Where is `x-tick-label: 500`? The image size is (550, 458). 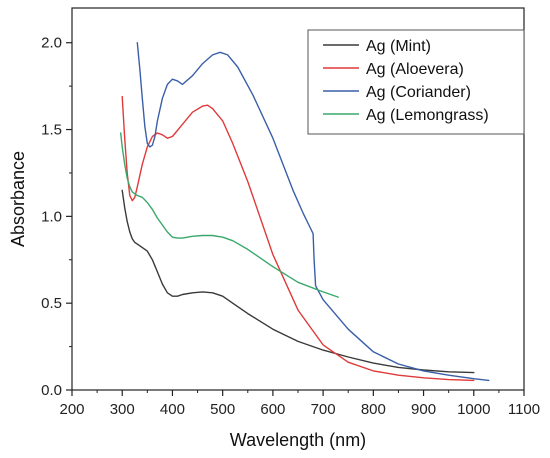 x-tick-label: 500 is located at coordinates (222, 409).